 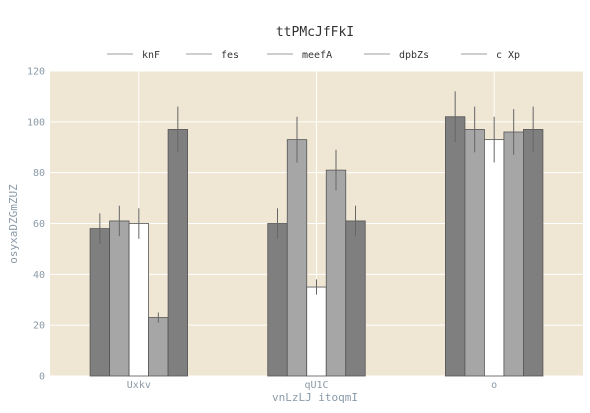 I want to click on legend: knF fes meefA dpbZs c Xp, so click(x=313, y=55).